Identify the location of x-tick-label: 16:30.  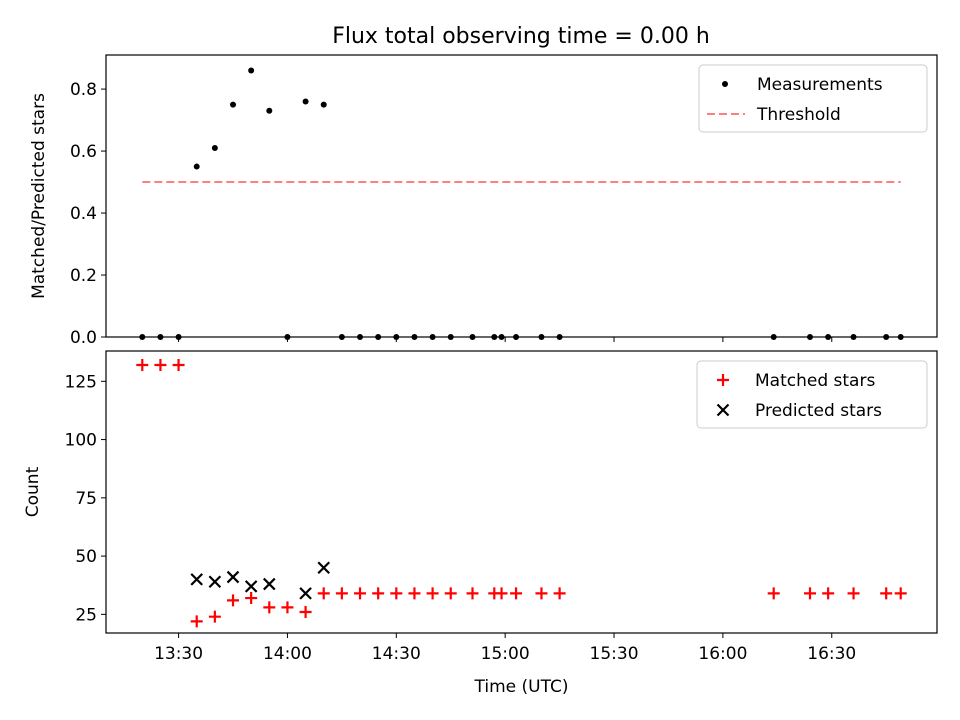
(831, 654).